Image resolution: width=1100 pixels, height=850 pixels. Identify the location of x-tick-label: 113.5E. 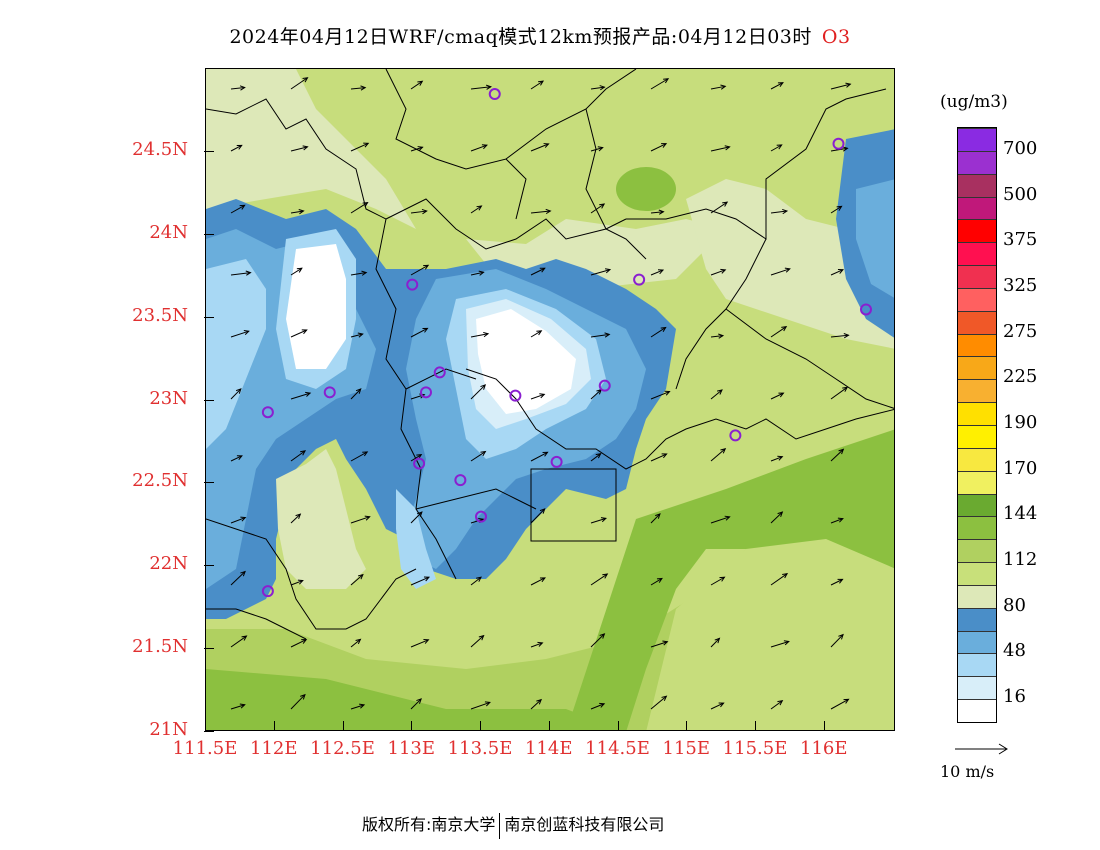
(480, 748).